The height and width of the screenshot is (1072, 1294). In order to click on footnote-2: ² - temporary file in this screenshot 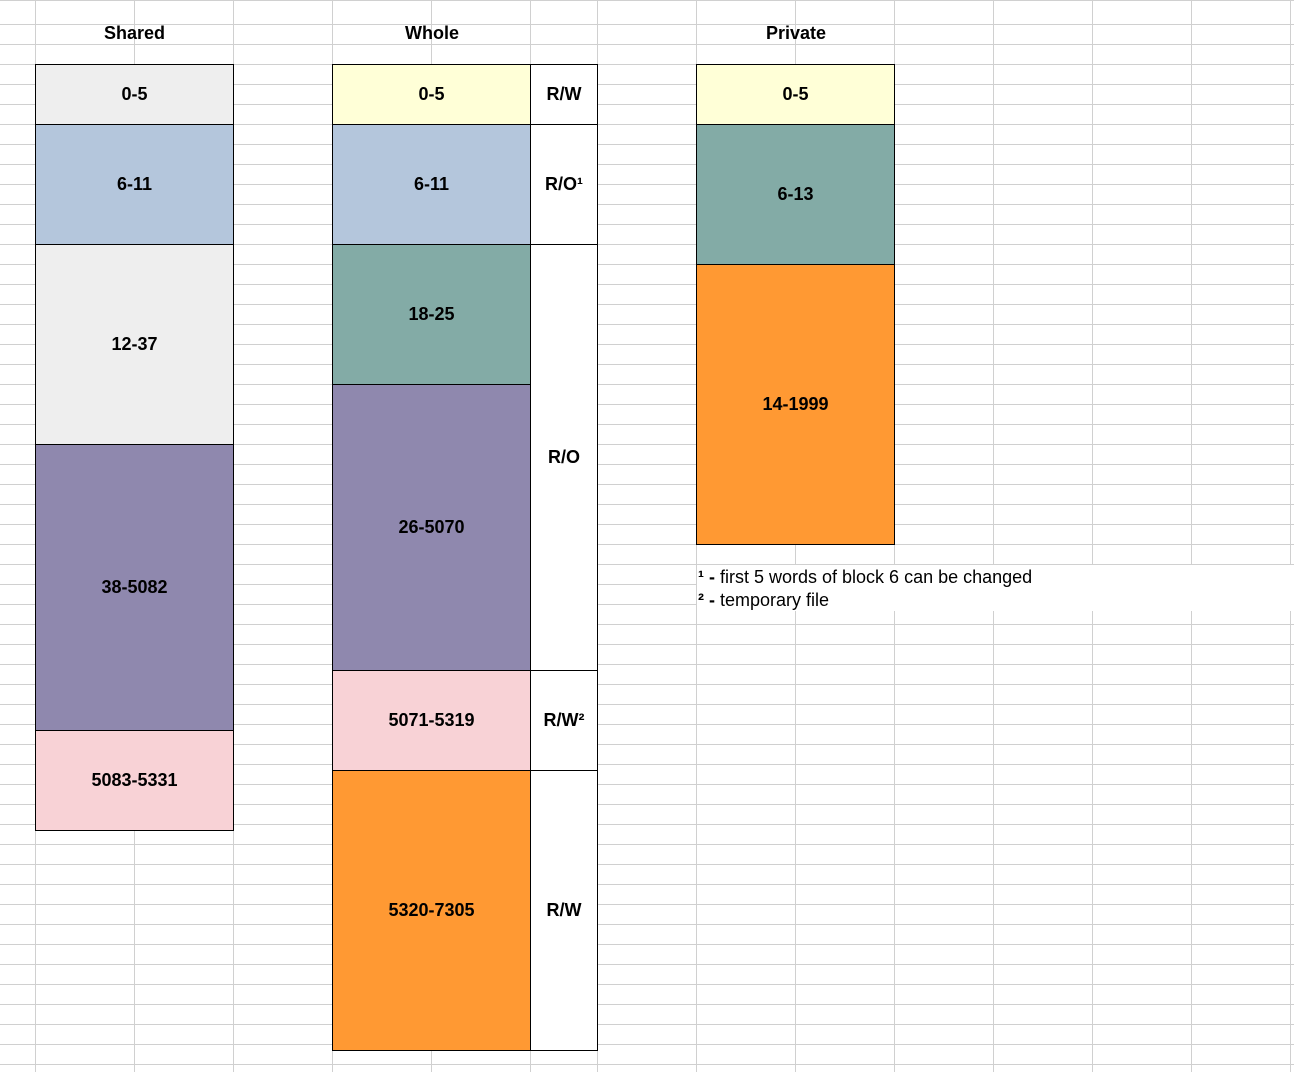, I will do `click(763, 600)`.